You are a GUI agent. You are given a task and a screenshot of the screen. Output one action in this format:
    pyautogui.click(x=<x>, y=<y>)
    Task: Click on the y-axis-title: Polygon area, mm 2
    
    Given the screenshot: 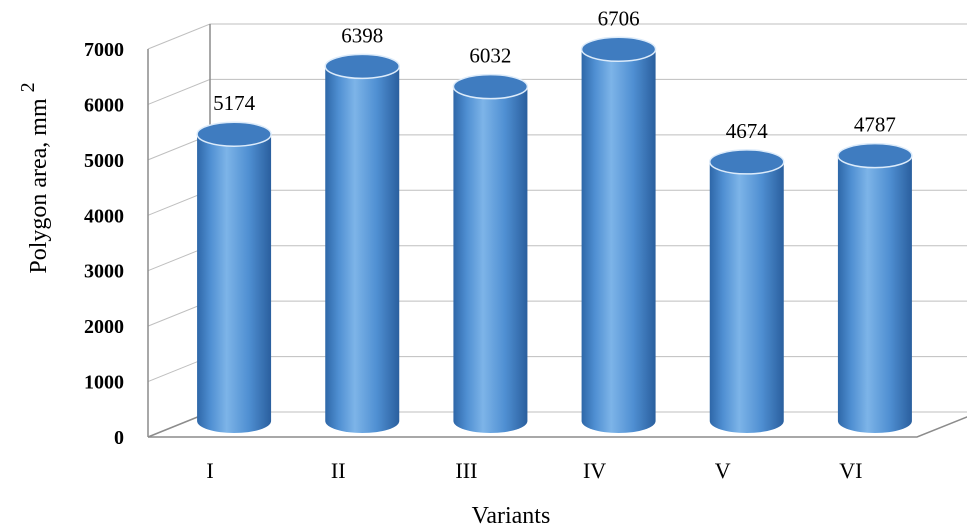 What is the action you would take?
    pyautogui.click(x=34, y=177)
    